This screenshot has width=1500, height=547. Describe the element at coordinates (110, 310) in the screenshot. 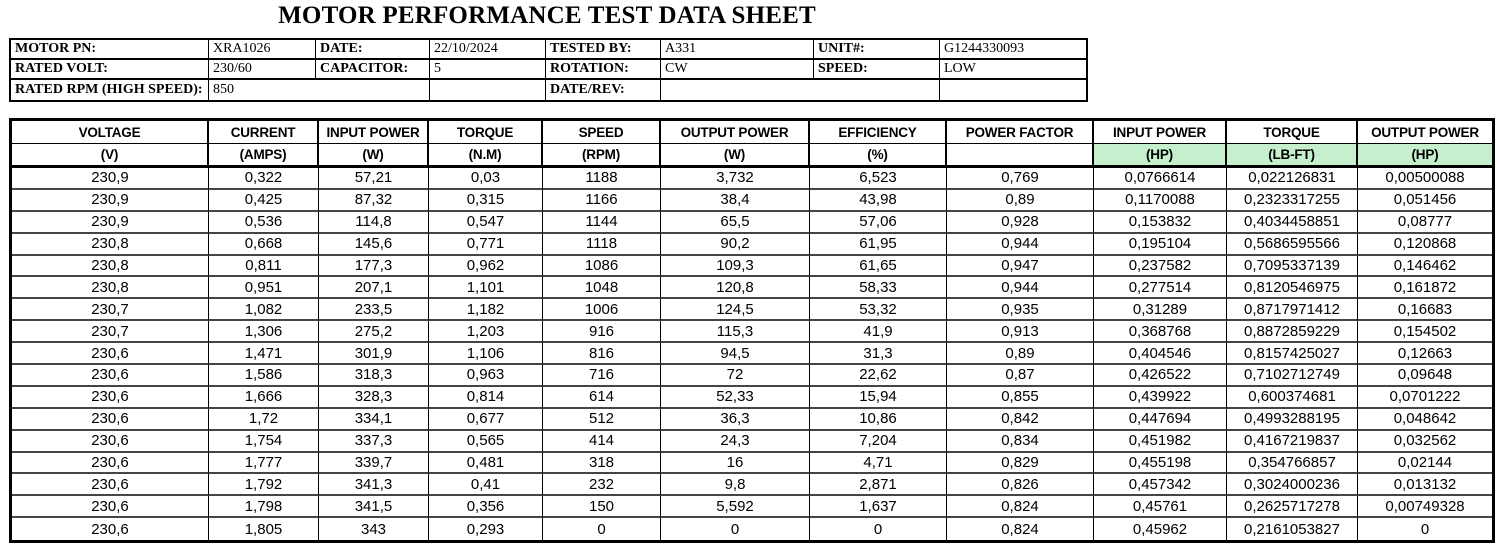

I see `table-cell: 230,7` at that location.